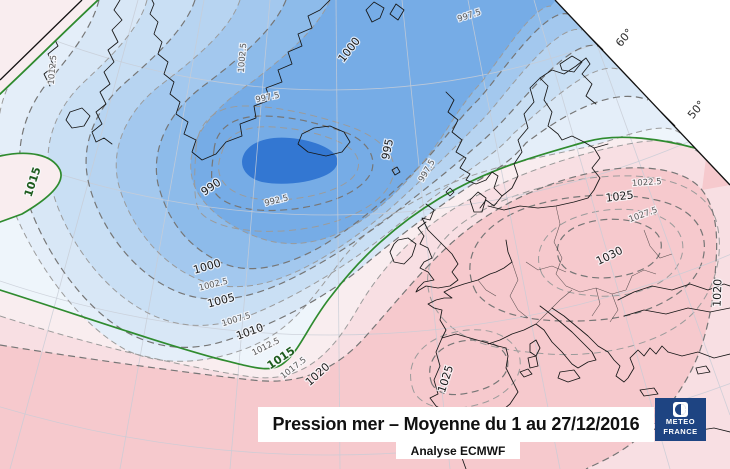 Image resolution: width=730 pixels, height=469 pixels. I want to click on logo-line2: FRANCE, so click(680, 431).